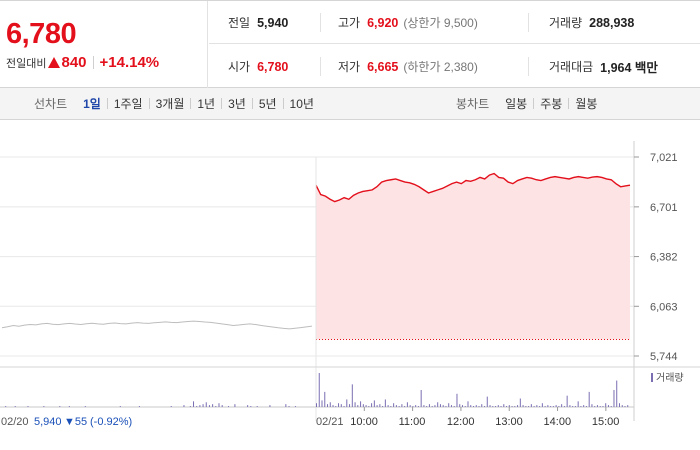 Image resolution: width=700 pixels, height=450 pixels. I want to click on line-chart-periods: 선차트 1일 1주일 3개월 1년 3년 5년 10년, so click(177, 103).